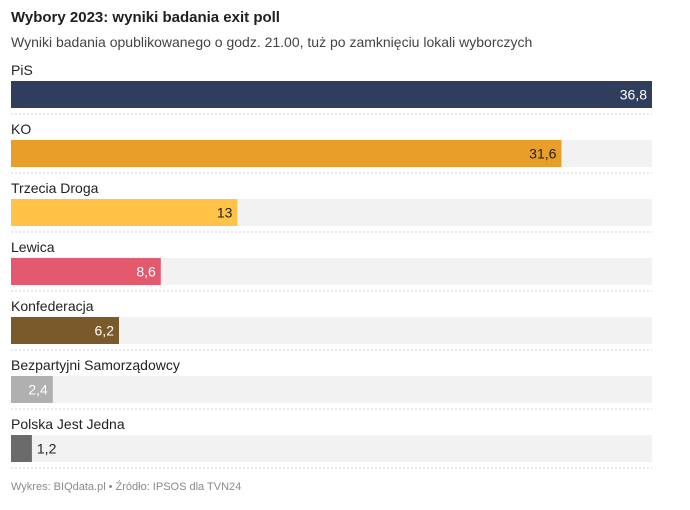 The image size is (690, 510). Describe the element at coordinates (145, 17) in the screenshot. I see `chart-title: Wybory 2023: wyniki badania exit poll` at that location.